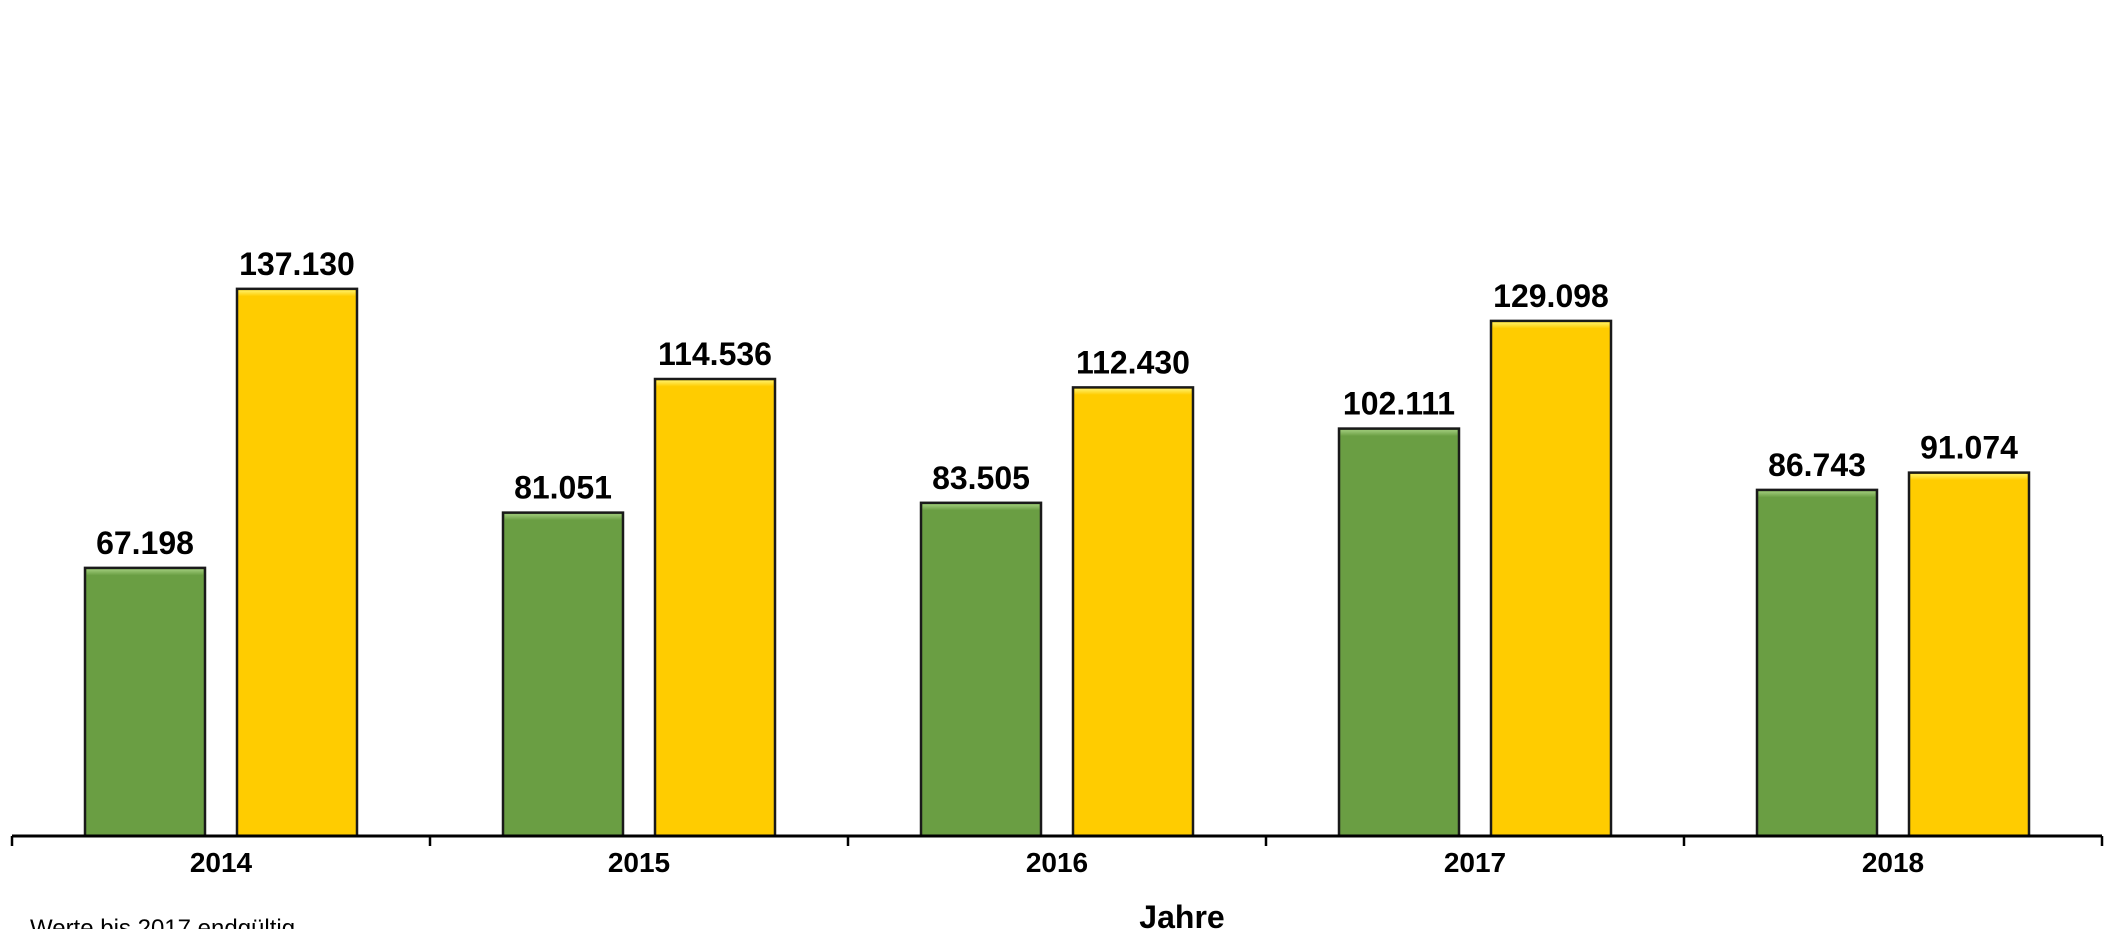 The height and width of the screenshot is (929, 2110). Describe the element at coordinates (221, 862) in the screenshot. I see `x-tick-label-2014: 2014` at that location.